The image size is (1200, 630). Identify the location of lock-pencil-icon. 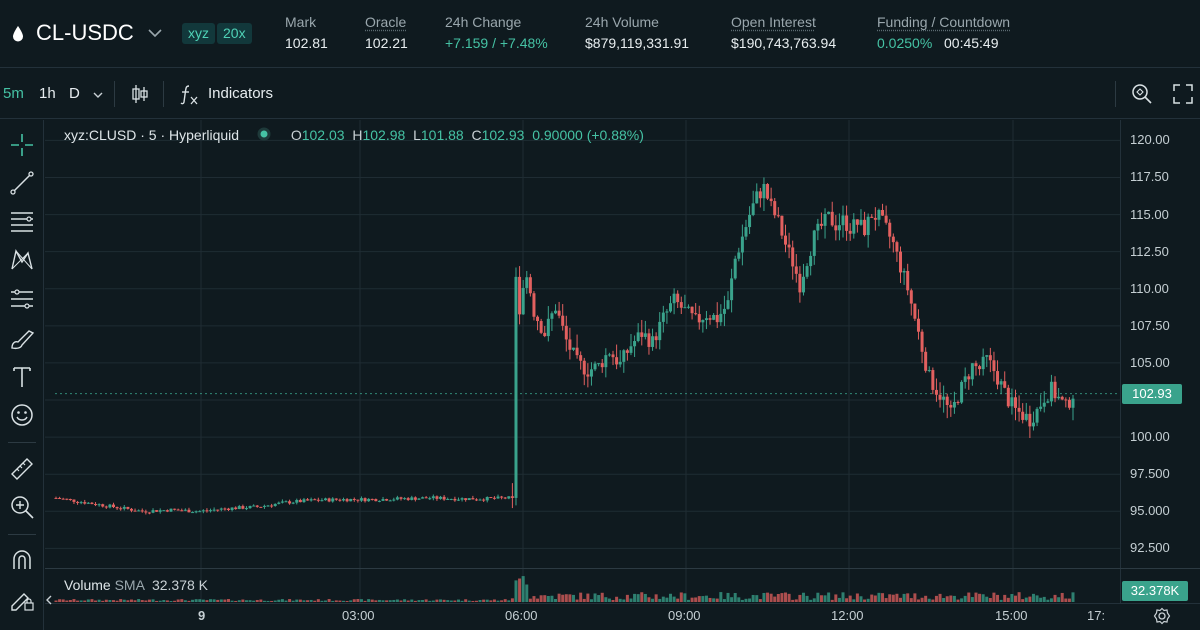
(22, 599).